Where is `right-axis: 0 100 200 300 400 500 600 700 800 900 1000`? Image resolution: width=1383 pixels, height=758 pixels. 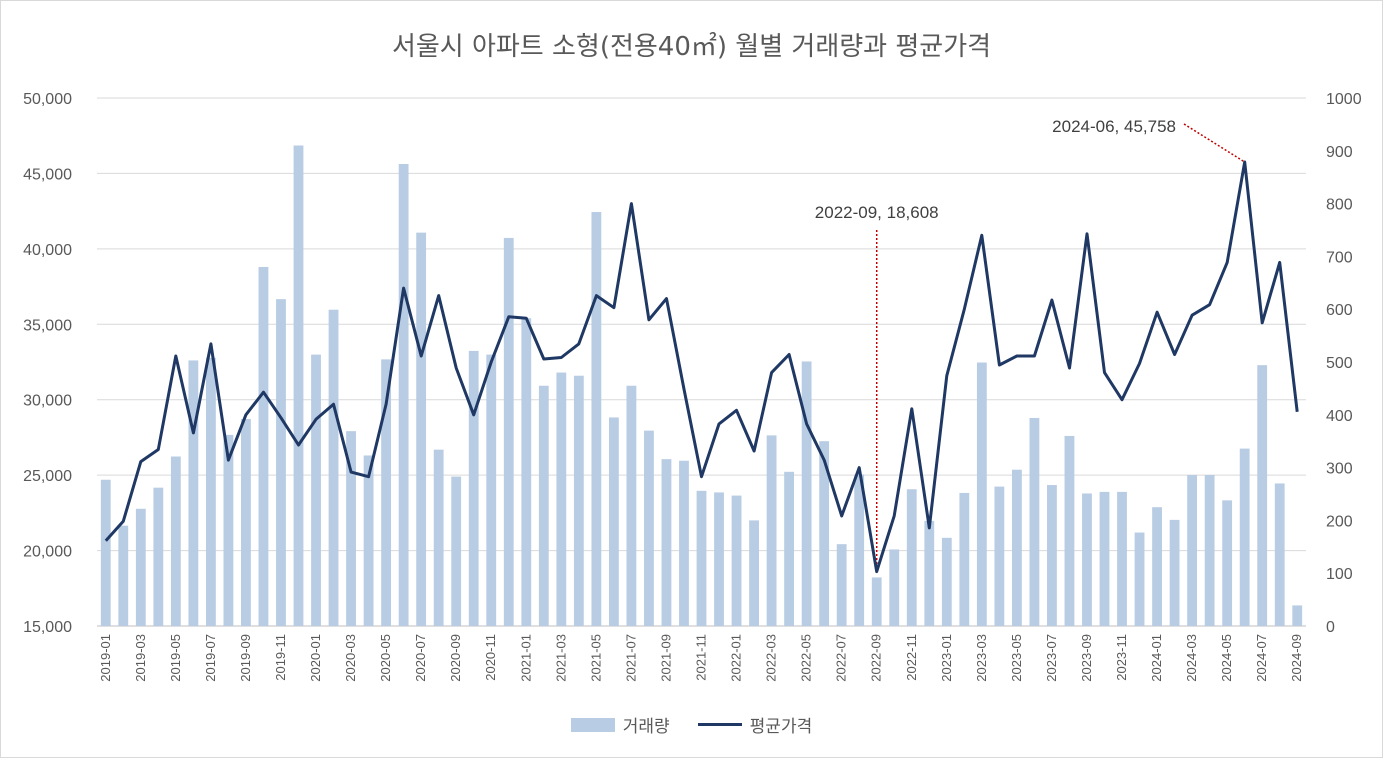 right-axis: 0 100 200 300 400 500 600 700 800 900 1000 is located at coordinates (1344, 363).